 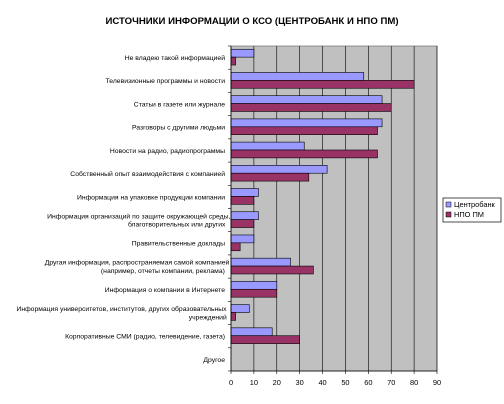 I want to click on x-tick-label: 70, so click(x=391, y=382).